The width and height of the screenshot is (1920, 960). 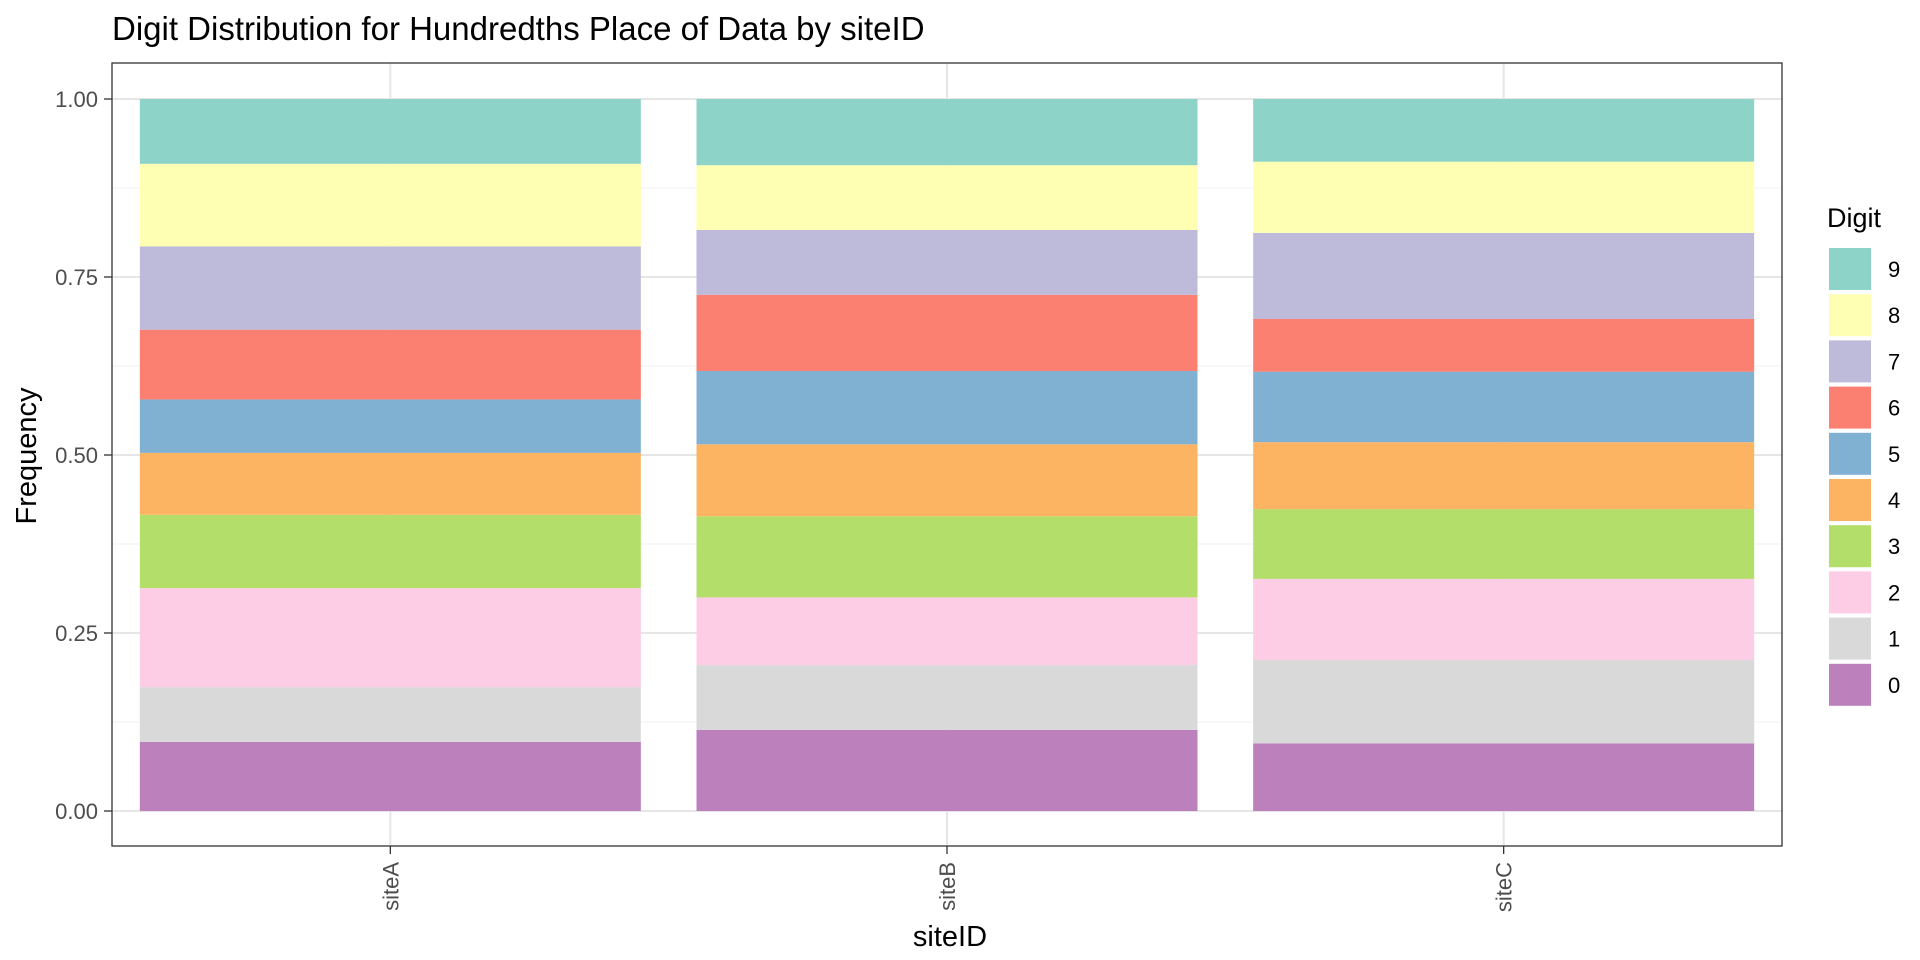 I want to click on legend-label: 3, so click(x=1894, y=546).